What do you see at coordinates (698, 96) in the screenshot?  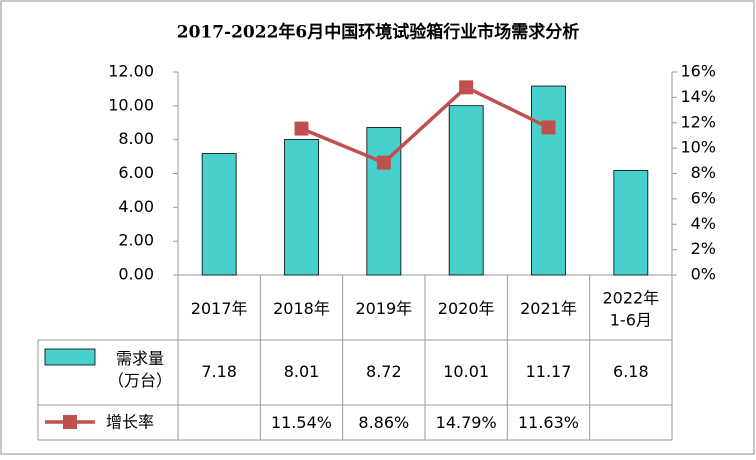 I see `y2-tick-label: 14%` at bounding box center [698, 96].